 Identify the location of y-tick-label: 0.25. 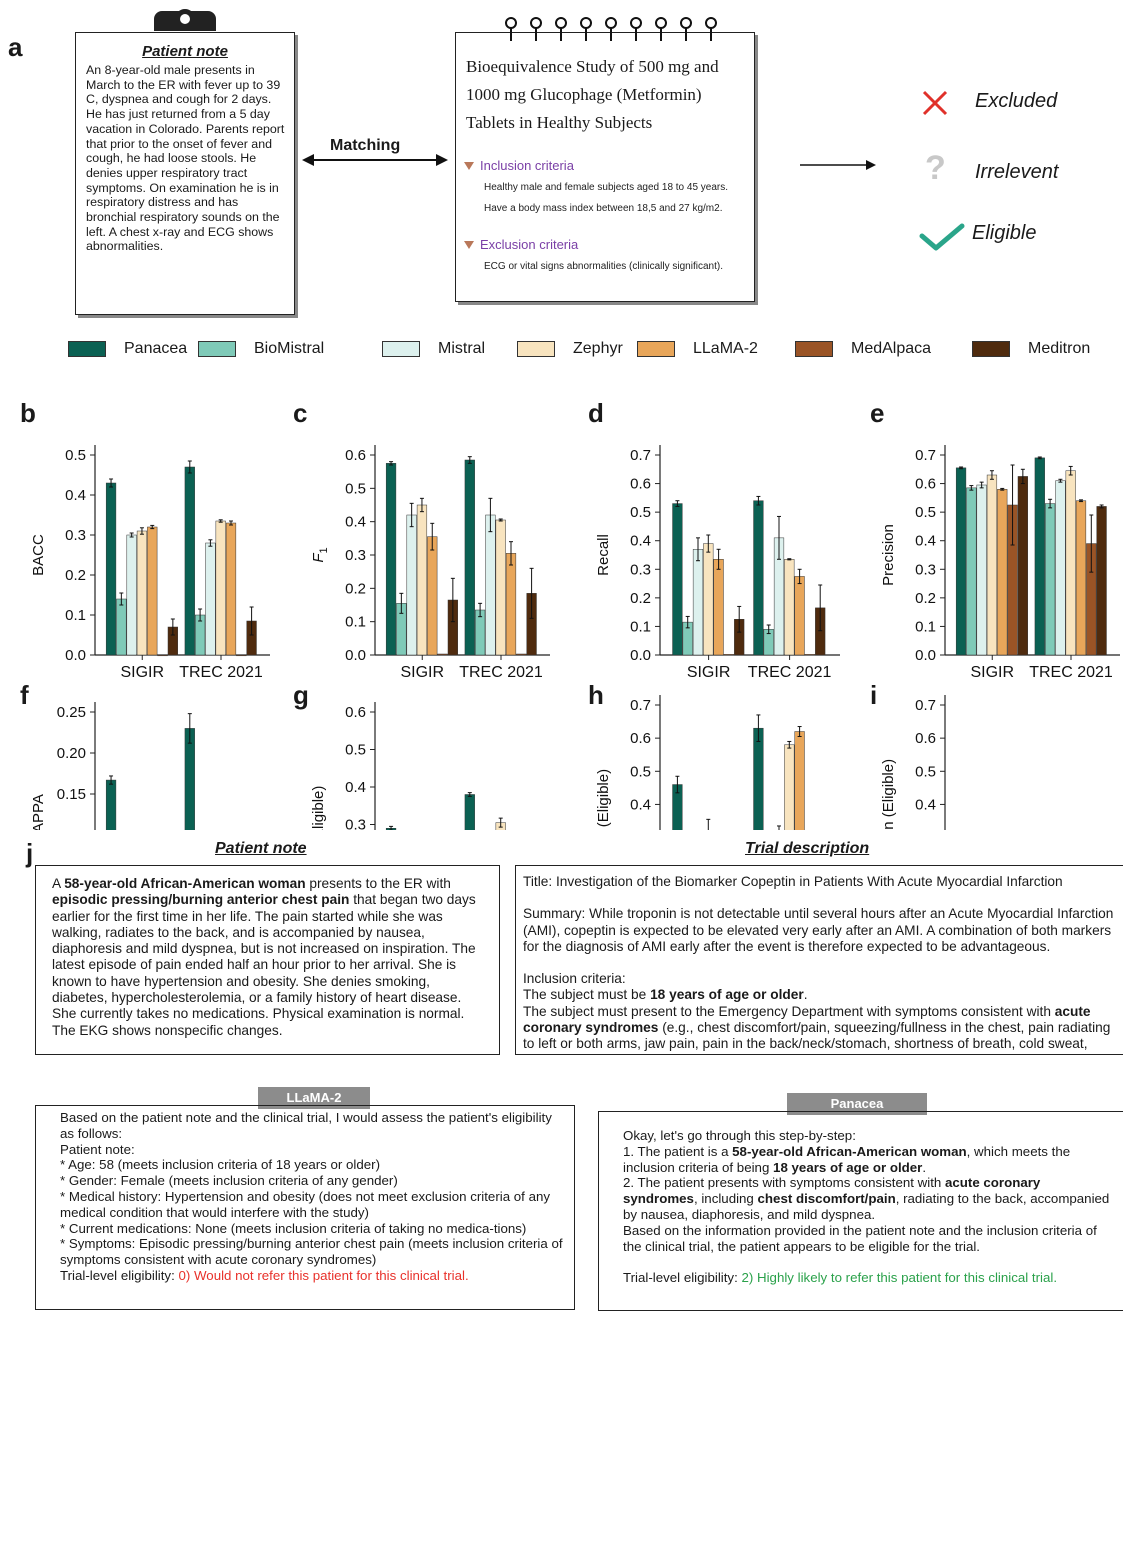
(71, 712).